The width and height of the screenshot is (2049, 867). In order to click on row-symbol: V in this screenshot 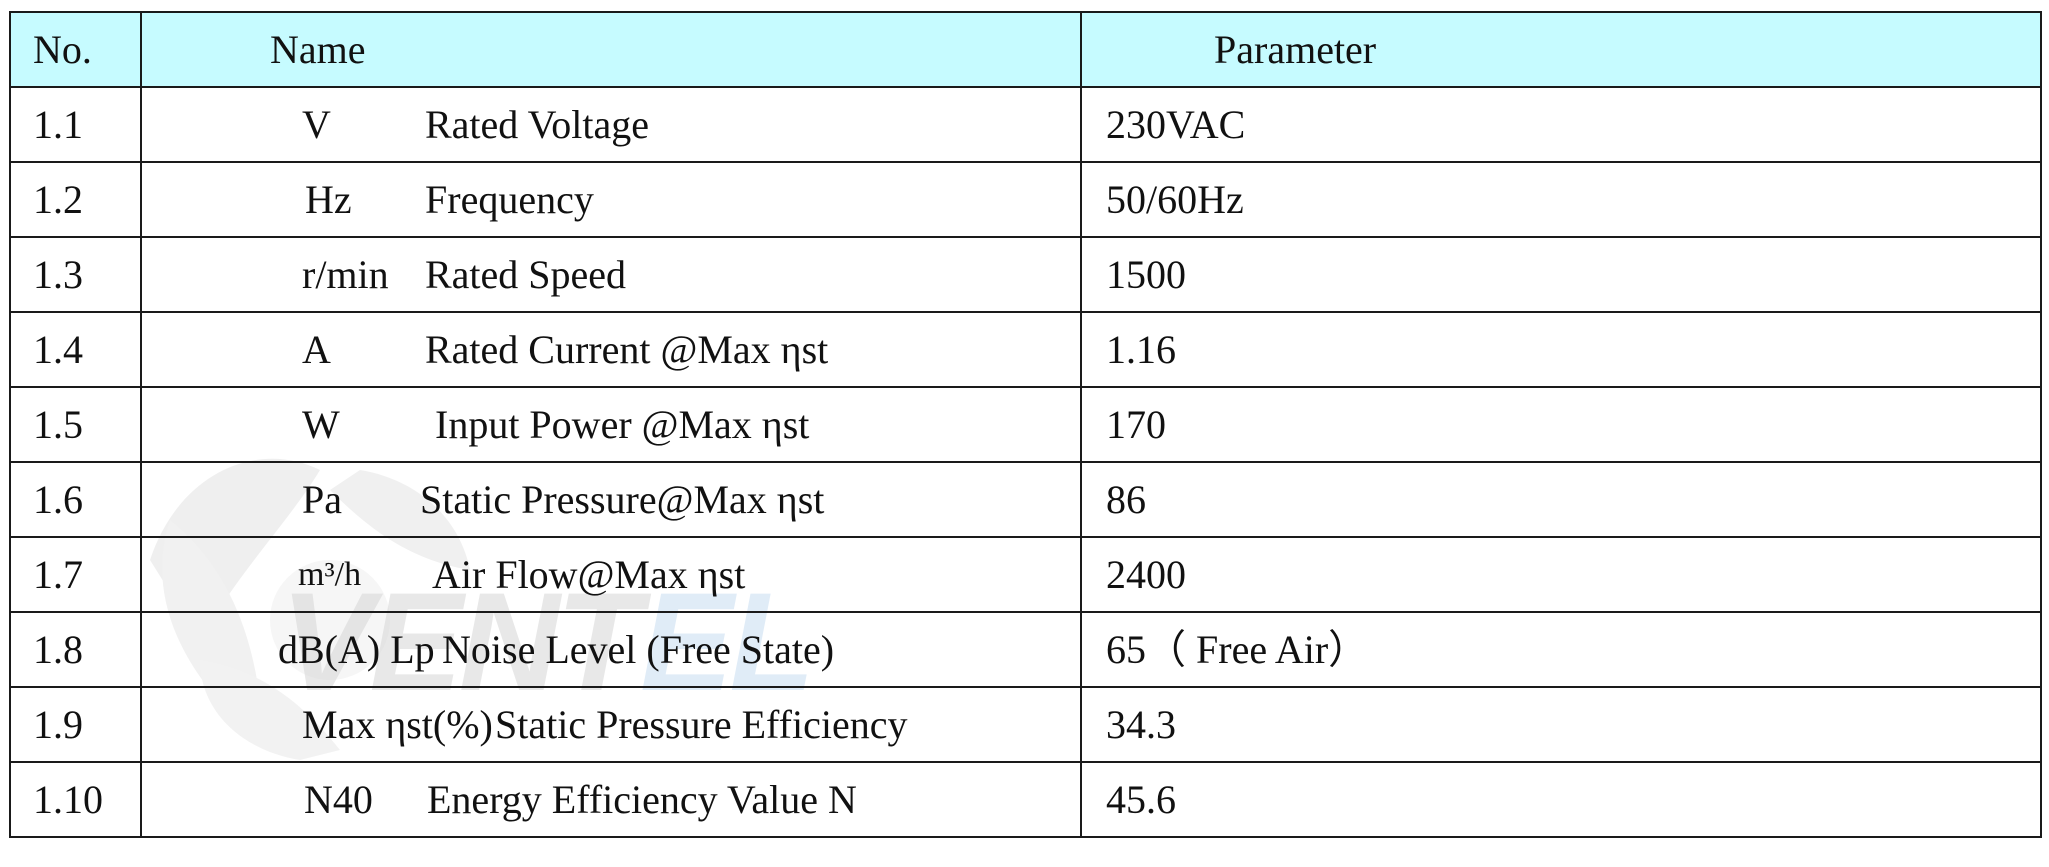, I will do `click(316, 124)`.